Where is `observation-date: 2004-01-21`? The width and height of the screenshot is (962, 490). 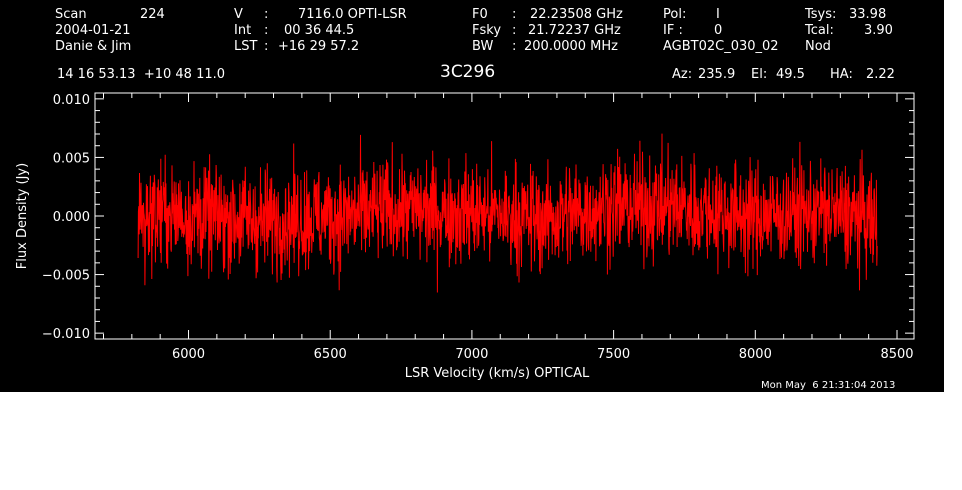
observation-date: 2004-01-21 is located at coordinates (93, 30).